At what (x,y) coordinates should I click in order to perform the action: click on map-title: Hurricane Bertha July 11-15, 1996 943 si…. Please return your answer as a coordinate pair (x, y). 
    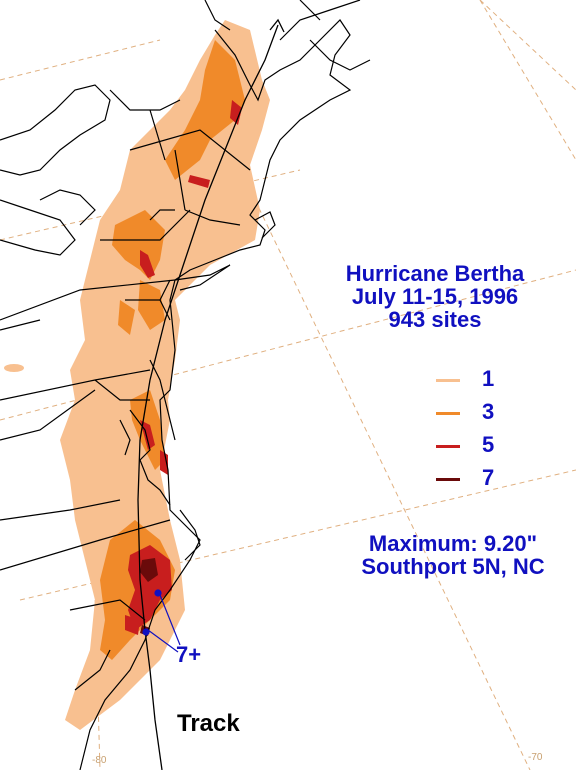
    Looking at the image, I should click on (435, 296).